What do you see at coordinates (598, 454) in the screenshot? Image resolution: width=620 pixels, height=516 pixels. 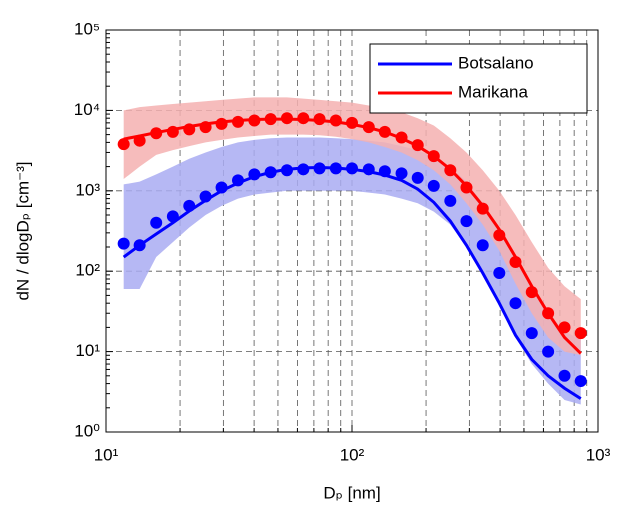 I see `x-tick-label: 10³` at bounding box center [598, 454].